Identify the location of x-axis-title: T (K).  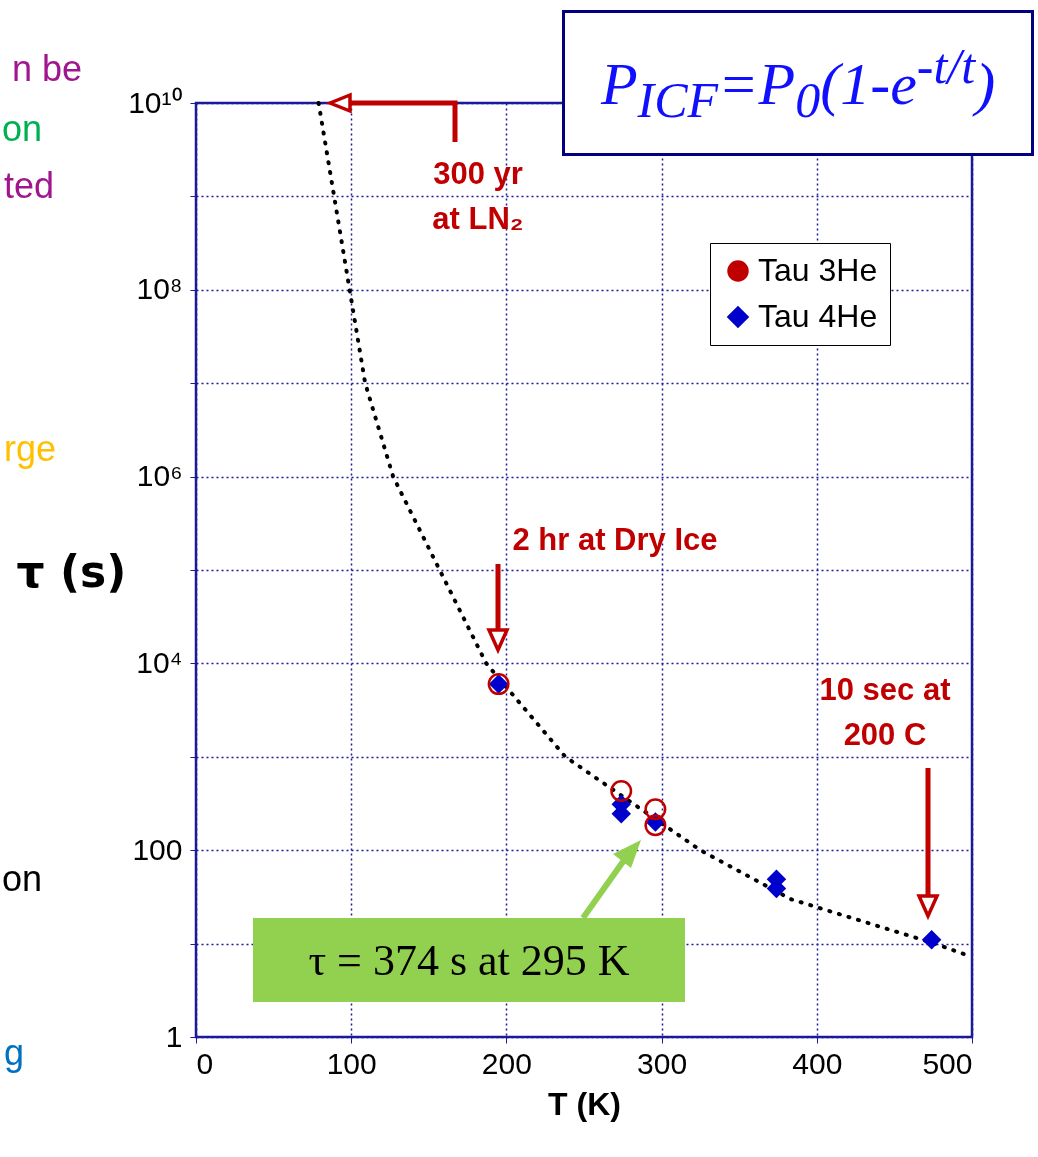
(584, 1103).